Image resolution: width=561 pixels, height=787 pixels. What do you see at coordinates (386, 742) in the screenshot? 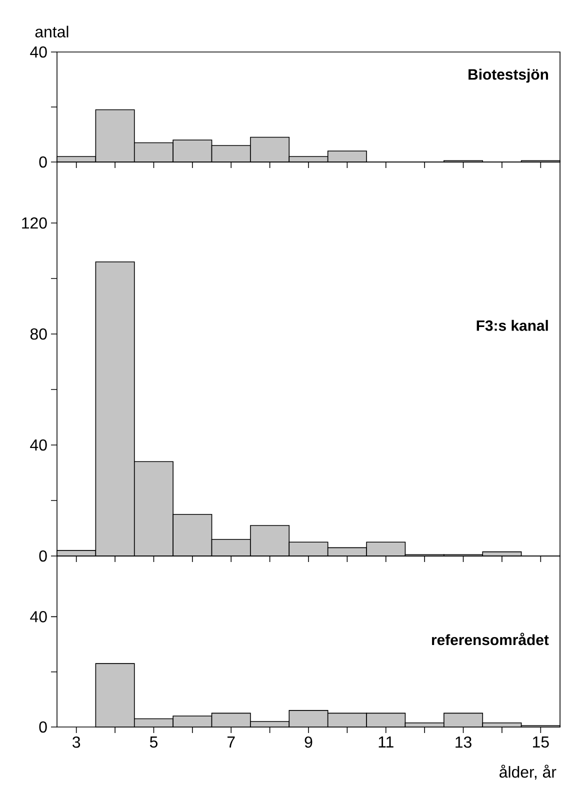
I see `x-tick-label: 11` at bounding box center [386, 742].